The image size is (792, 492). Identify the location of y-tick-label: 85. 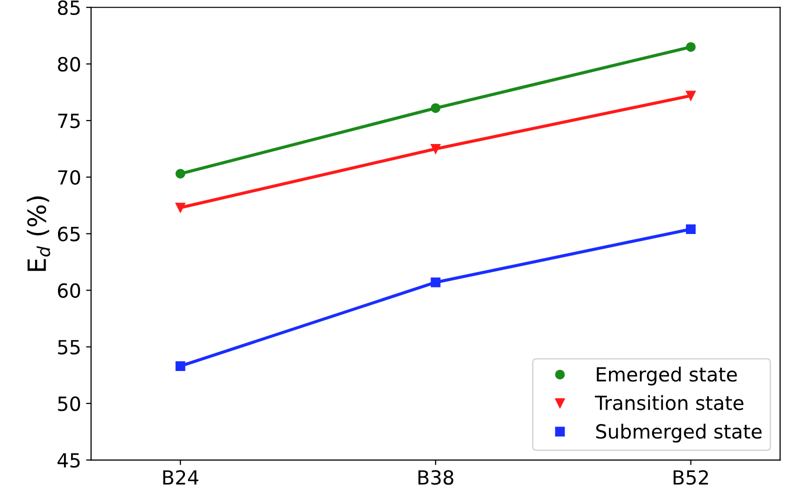
(69, 8).